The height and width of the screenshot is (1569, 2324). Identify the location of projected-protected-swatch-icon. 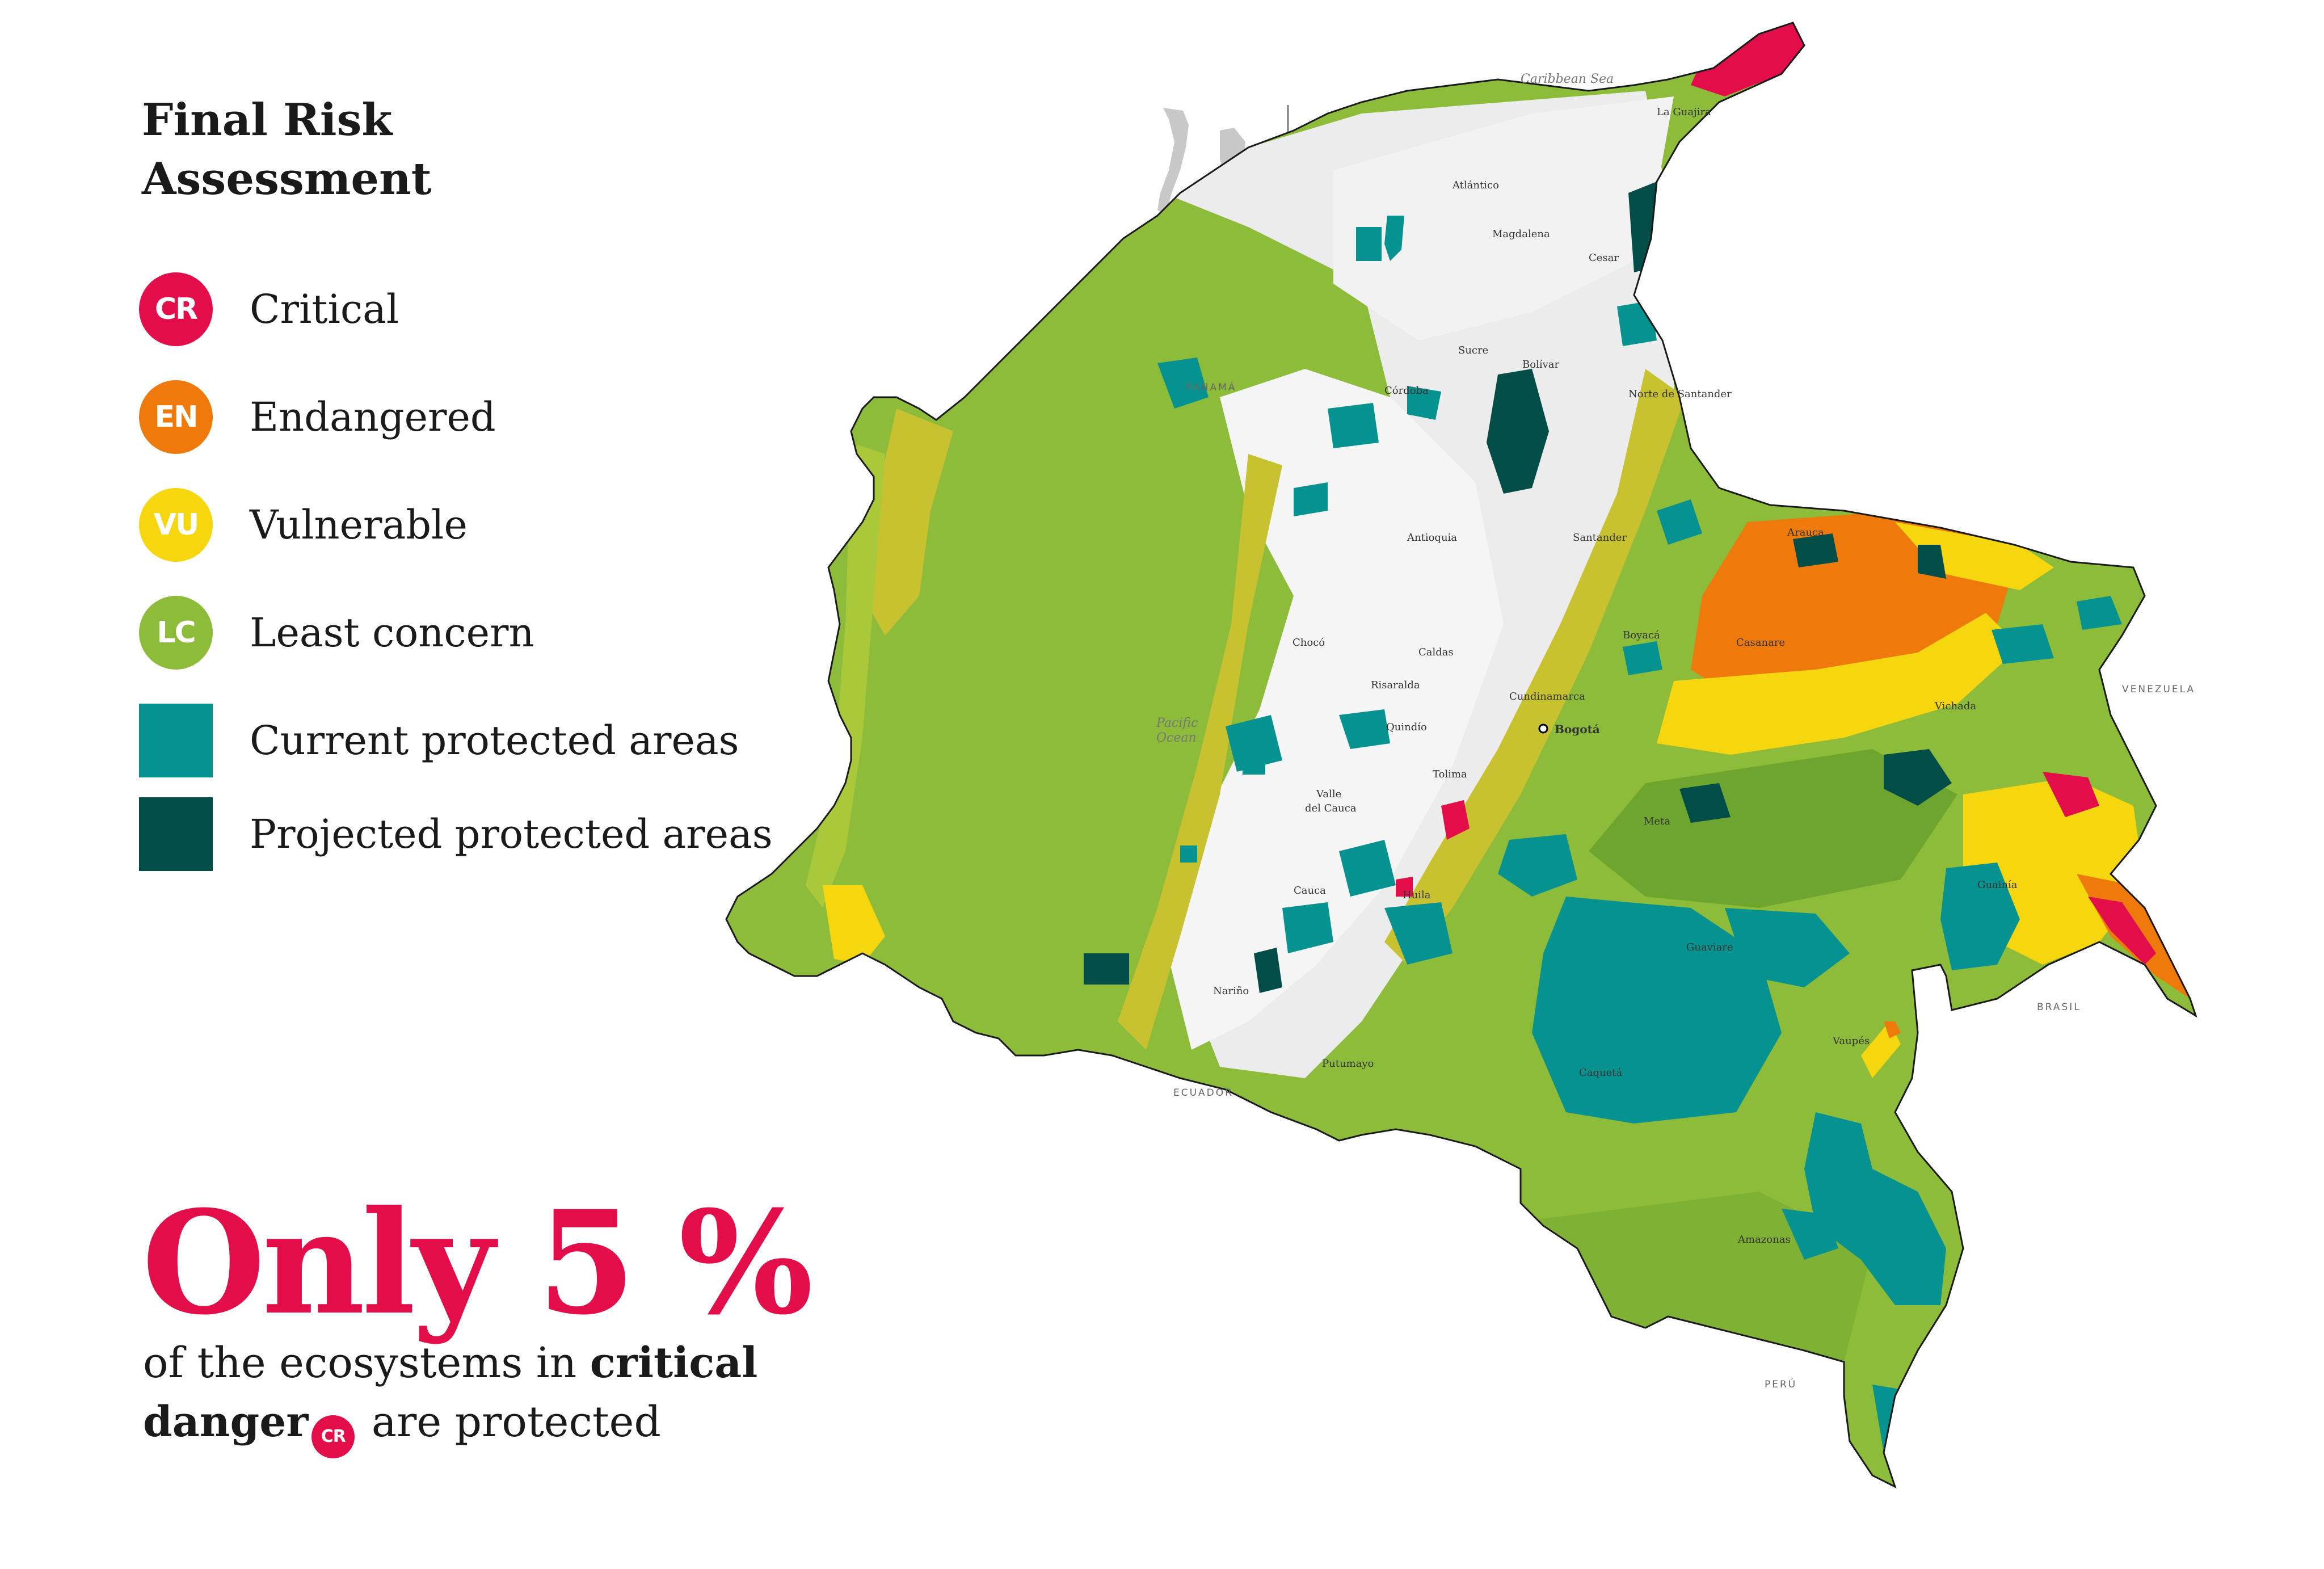
(176, 834).